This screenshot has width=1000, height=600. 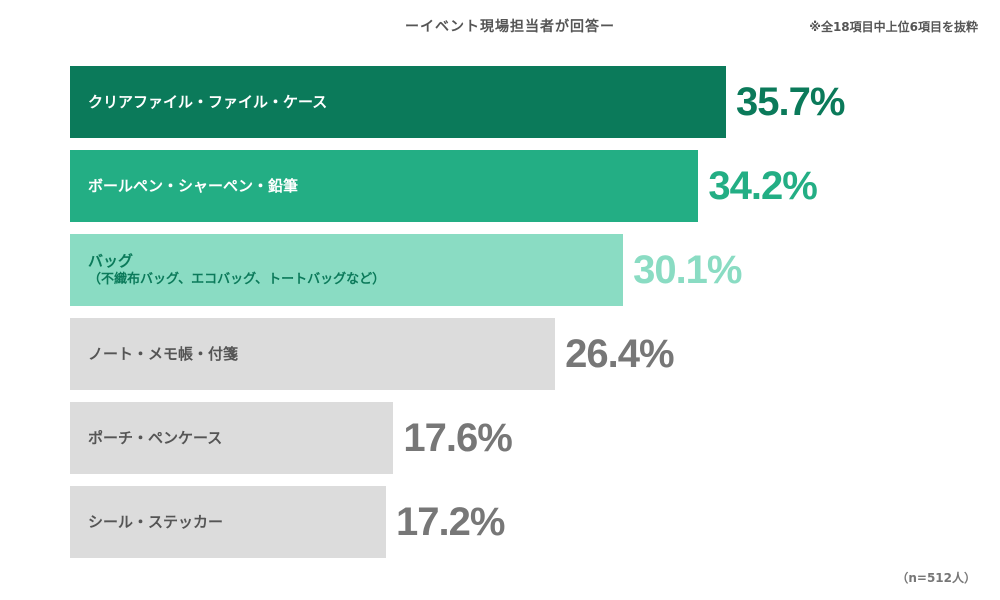 What do you see at coordinates (762, 185) in the screenshot?
I see `bar-value-label: 34.2%` at bounding box center [762, 185].